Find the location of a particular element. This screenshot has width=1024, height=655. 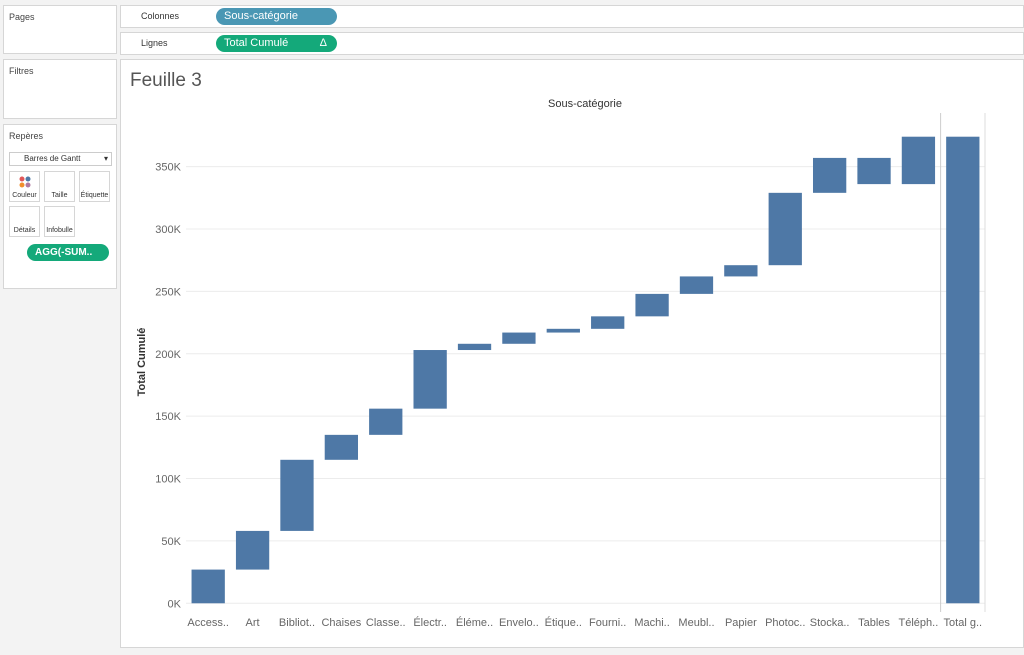

rows-shelf: Lignes Total Cumulé Δ is located at coordinates (572, 43).